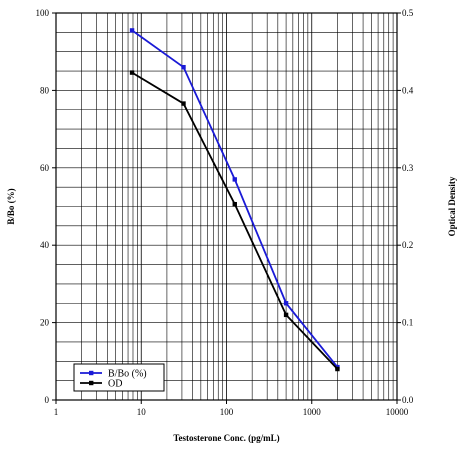  What do you see at coordinates (227, 412) in the screenshot?
I see `x-tick-label: 100` at bounding box center [227, 412].